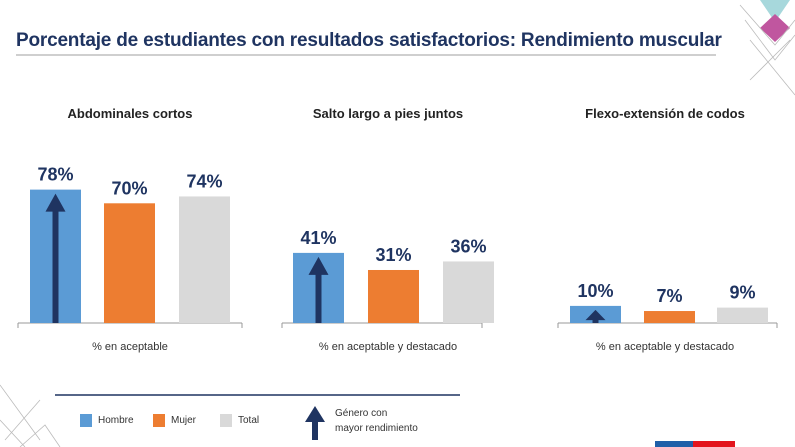 Image resolution: width=795 pixels, height=447 pixels. What do you see at coordinates (184, 420) in the screenshot?
I see `legend-label: Mujer` at bounding box center [184, 420].